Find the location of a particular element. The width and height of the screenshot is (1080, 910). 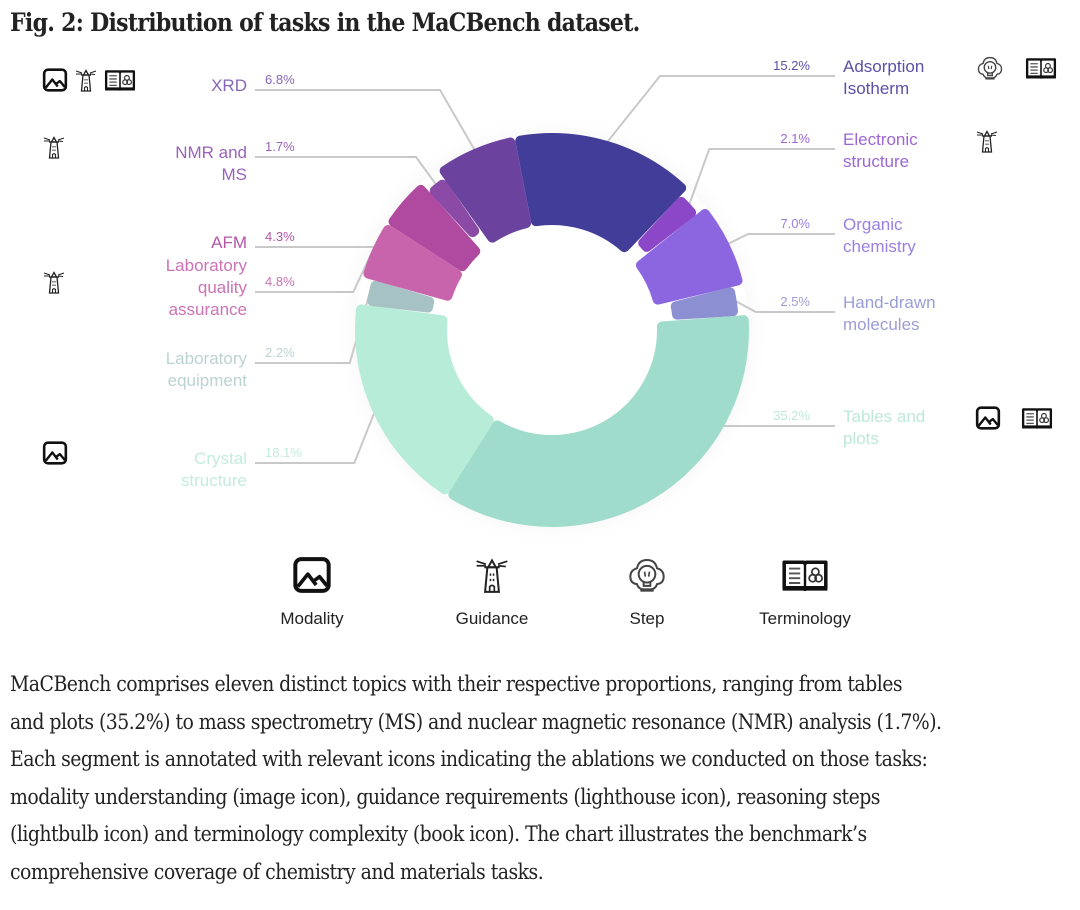

segment-label: AFM is located at coordinates (229, 242).